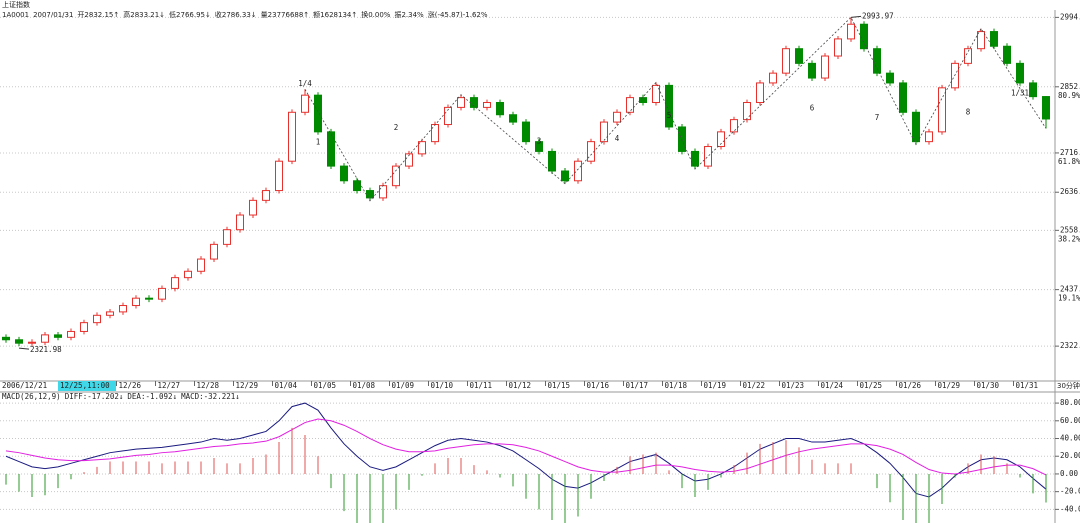 Image resolution: width=1080 pixels, height=523 pixels. What do you see at coordinates (832, 385) in the screenshot?
I see `x-tick-label: 01/24` at bounding box center [832, 385].